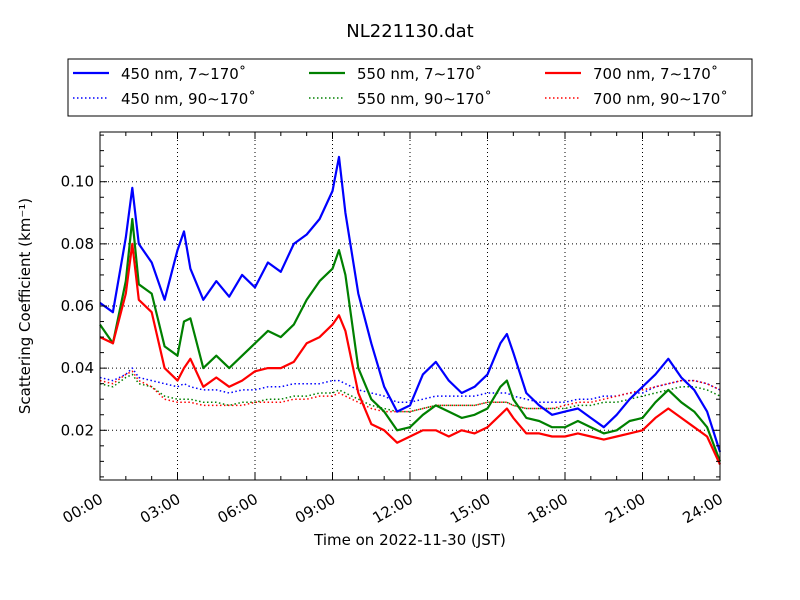 This screenshot has height=600, width=800. I want to click on x-tick-label: 09:00, so click(315, 508).